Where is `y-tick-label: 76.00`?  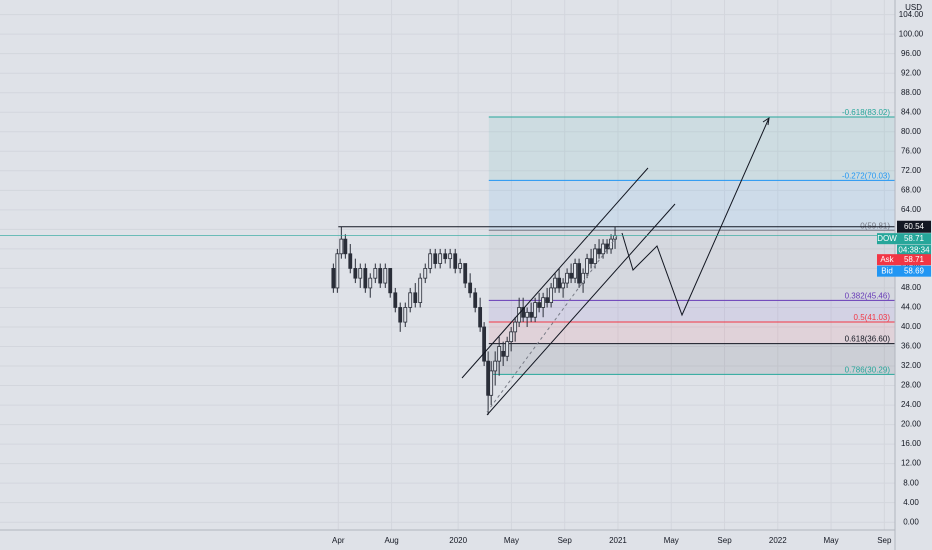 y-tick-label: 76.00 is located at coordinates (911, 150).